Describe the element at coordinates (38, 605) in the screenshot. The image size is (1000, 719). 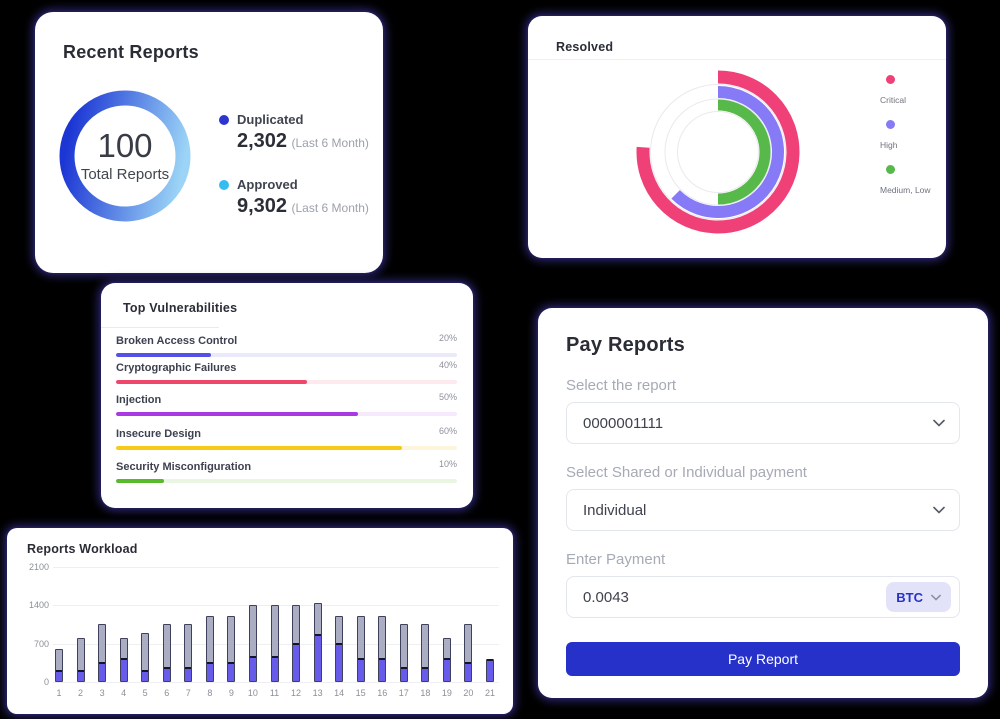
I see `y-axis-label: 1400` at that location.